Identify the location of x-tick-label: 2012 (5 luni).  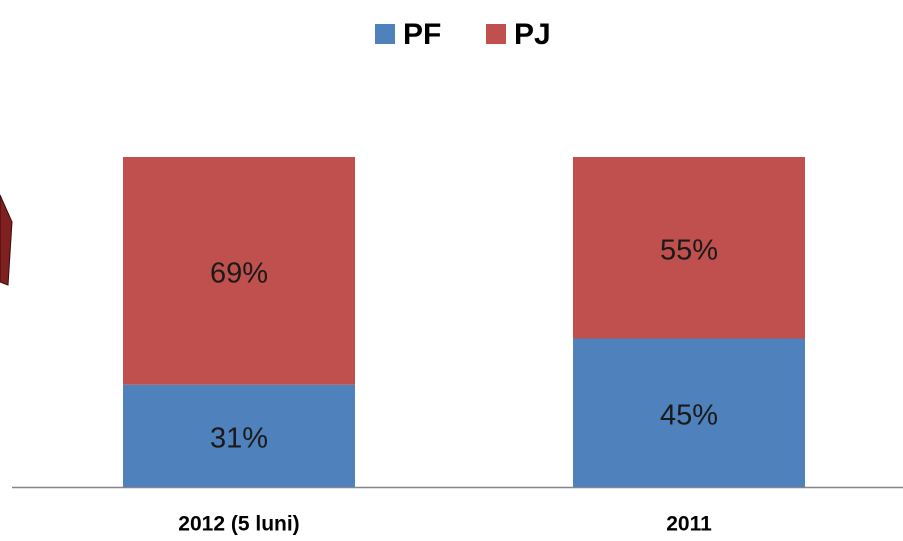
(238, 524).